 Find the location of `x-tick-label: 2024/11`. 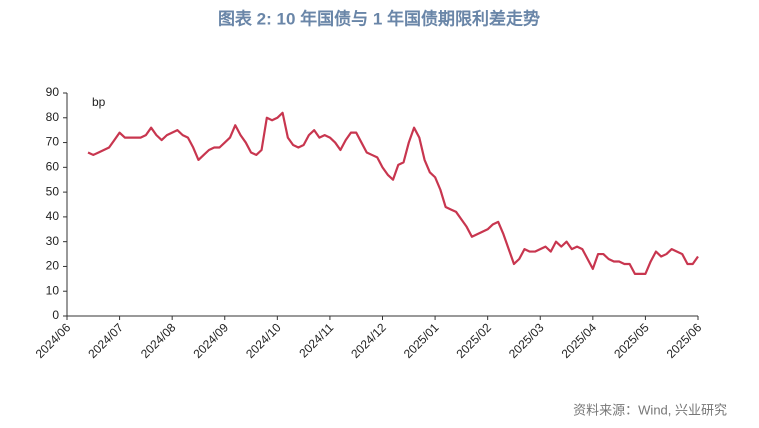

x-tick-label: 2024/11 is located at coordinates (316, 340).